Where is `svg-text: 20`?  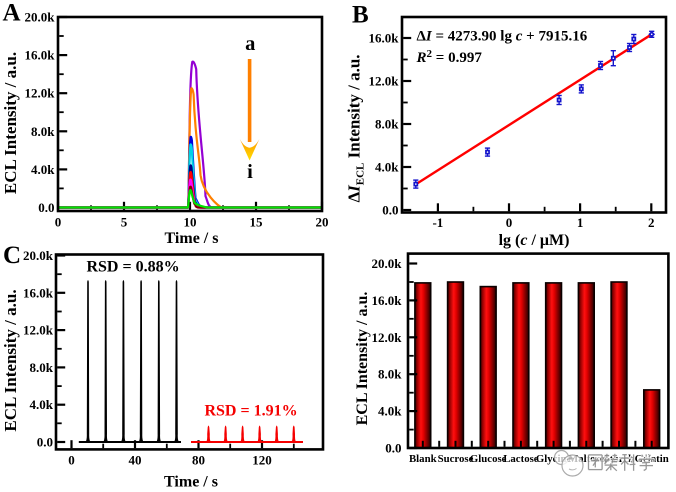 svg-text: 20 is located at coordinates (322, 222).